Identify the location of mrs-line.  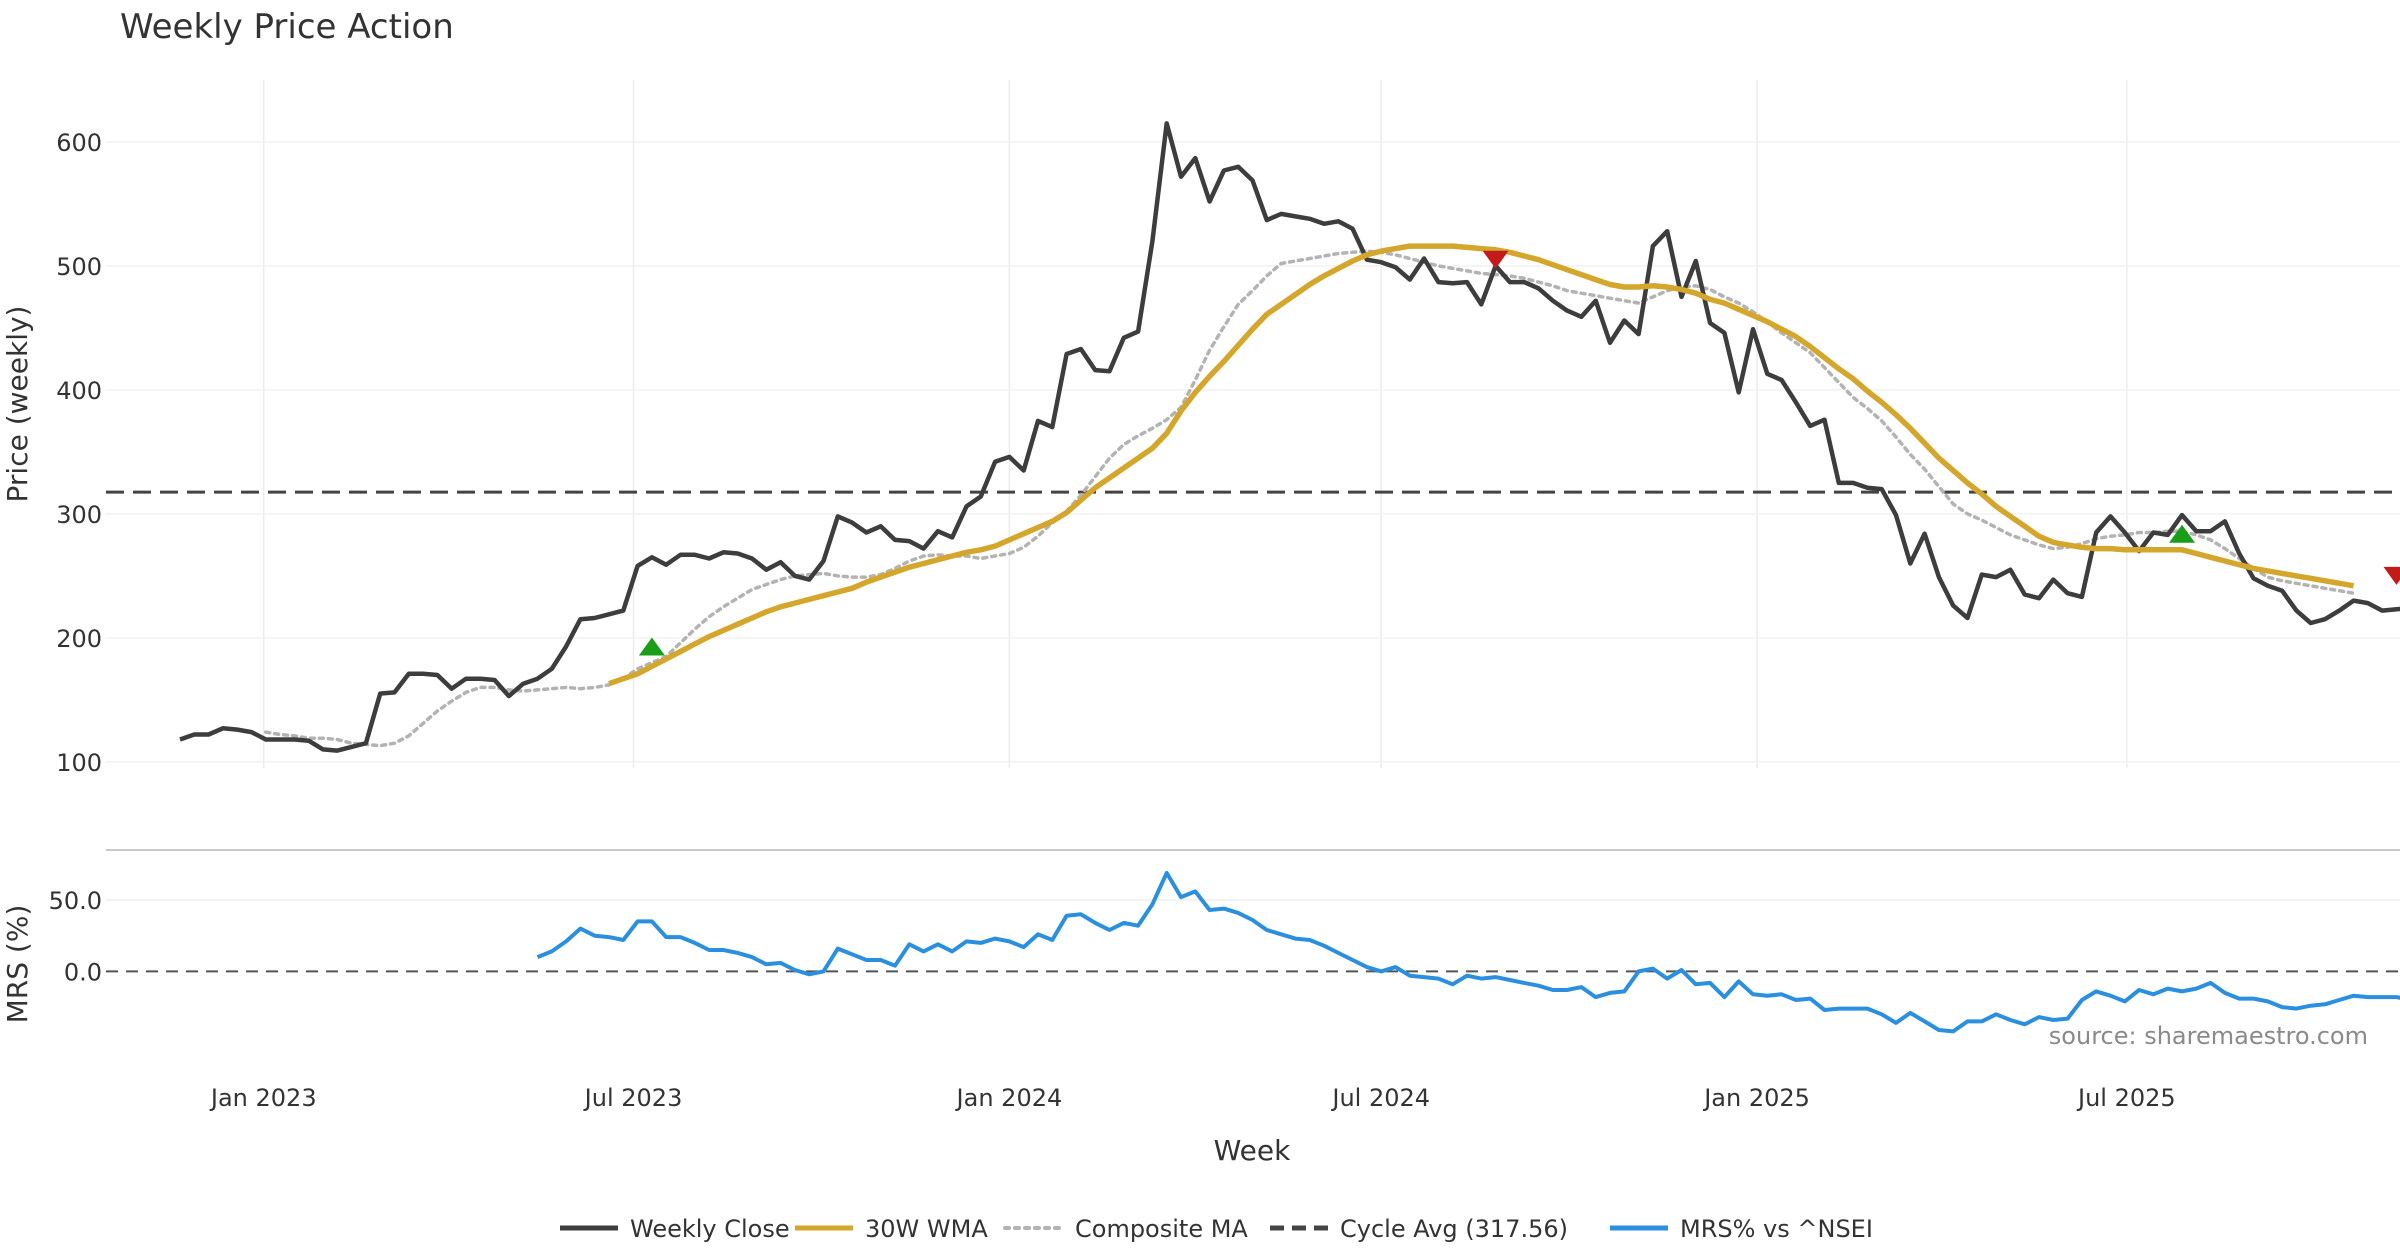
(1468, 952).